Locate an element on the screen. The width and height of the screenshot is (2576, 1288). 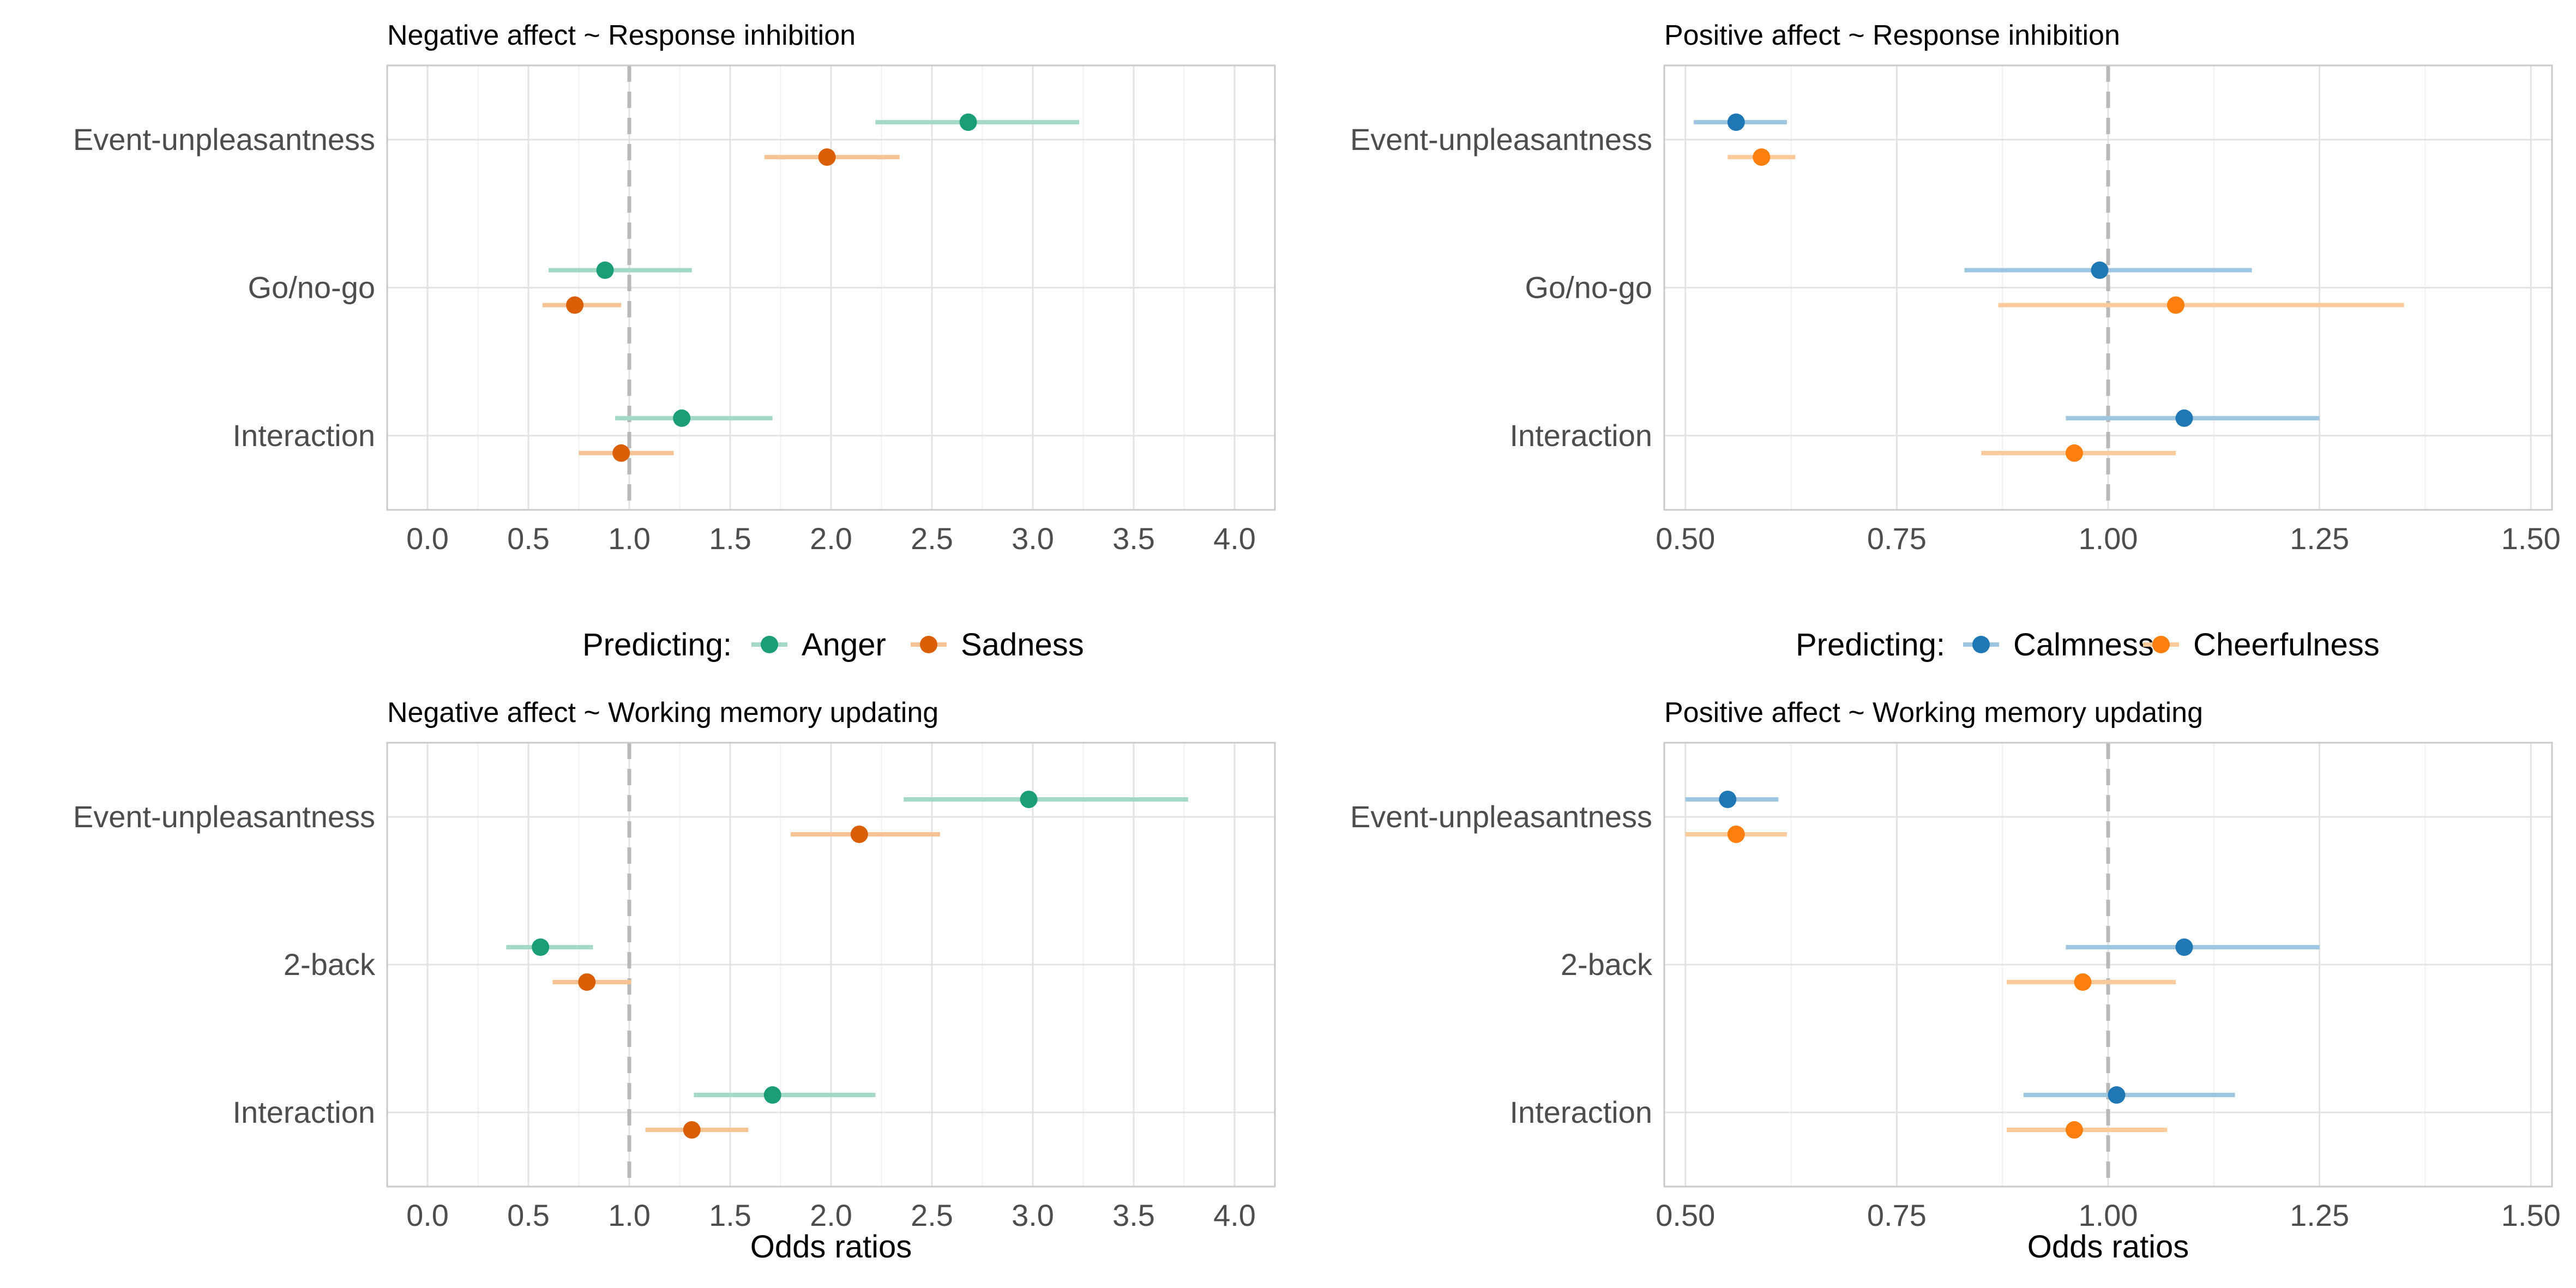
legend-1: Predicting: Anger Sadness is located at coordinates (833, 645).